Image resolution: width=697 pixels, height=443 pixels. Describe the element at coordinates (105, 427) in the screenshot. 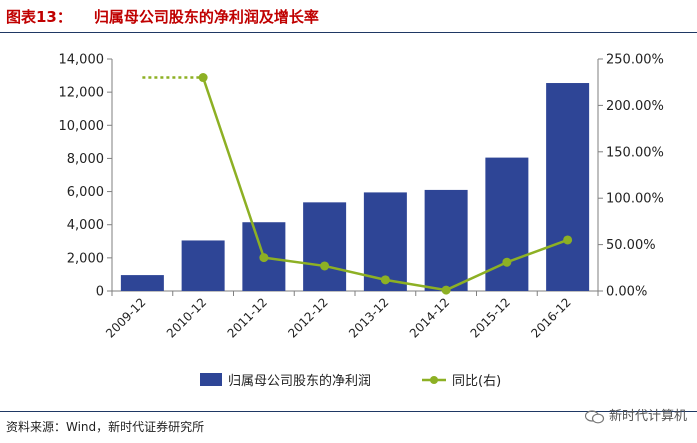

I see `source-note: 资料来源：Wind，新时代证券研究所` at that location.